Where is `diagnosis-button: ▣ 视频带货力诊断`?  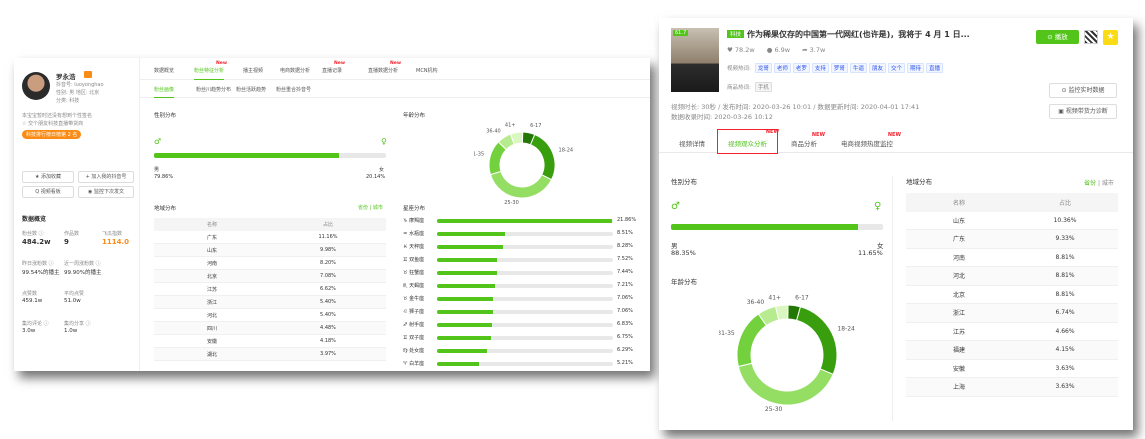
diagnosis-button: ▣ 视频带货力诊断 is located at coordinates (1083, 111).